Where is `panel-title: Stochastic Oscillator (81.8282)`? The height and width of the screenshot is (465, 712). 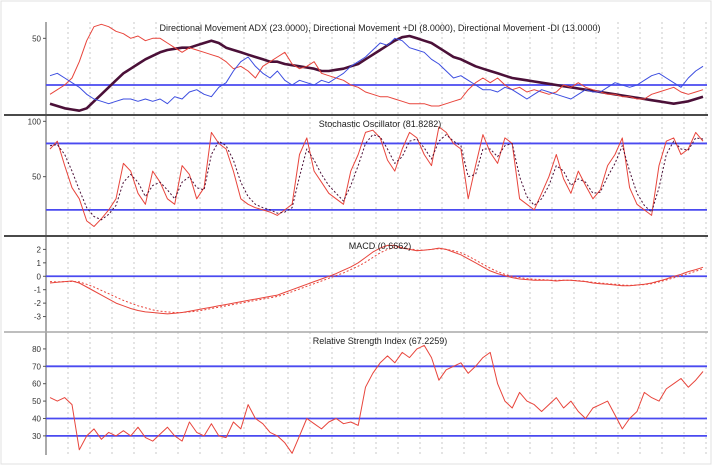 panel-title: Stochastic Oscillator (81.8282) is located at coordinates (380, 124).